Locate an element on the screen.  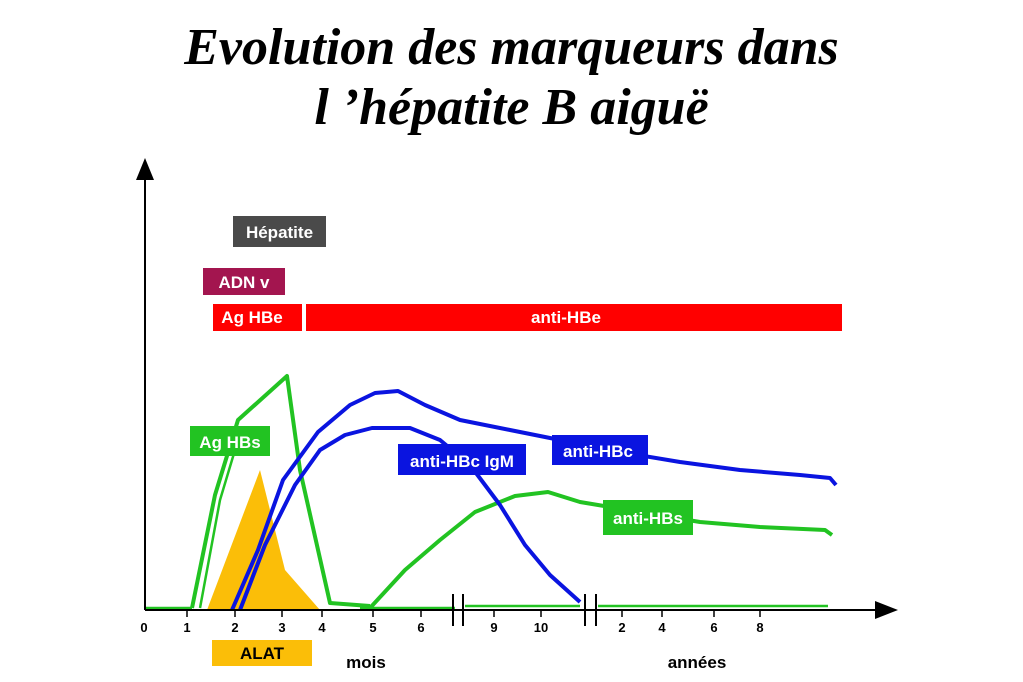
adn-box is located at coordinates (244, 281).